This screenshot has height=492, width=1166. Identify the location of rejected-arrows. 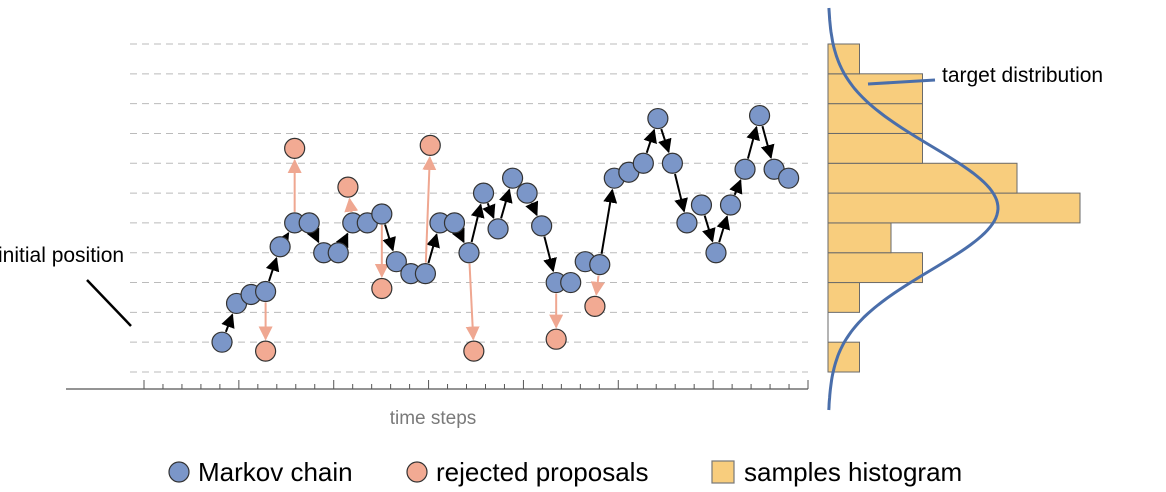
(431, 248).